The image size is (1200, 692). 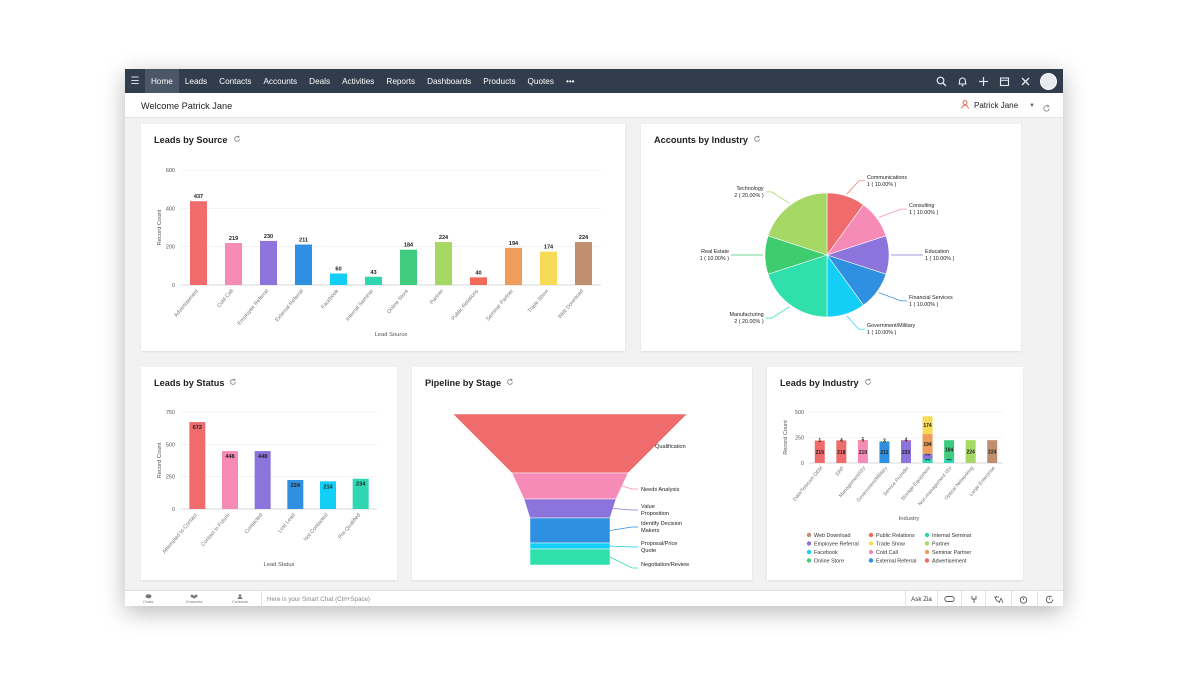 What do you see at coordinates (173, 286) in the screenshot?
I see `y-tick-label: 0` at bounding box center [173, 286].